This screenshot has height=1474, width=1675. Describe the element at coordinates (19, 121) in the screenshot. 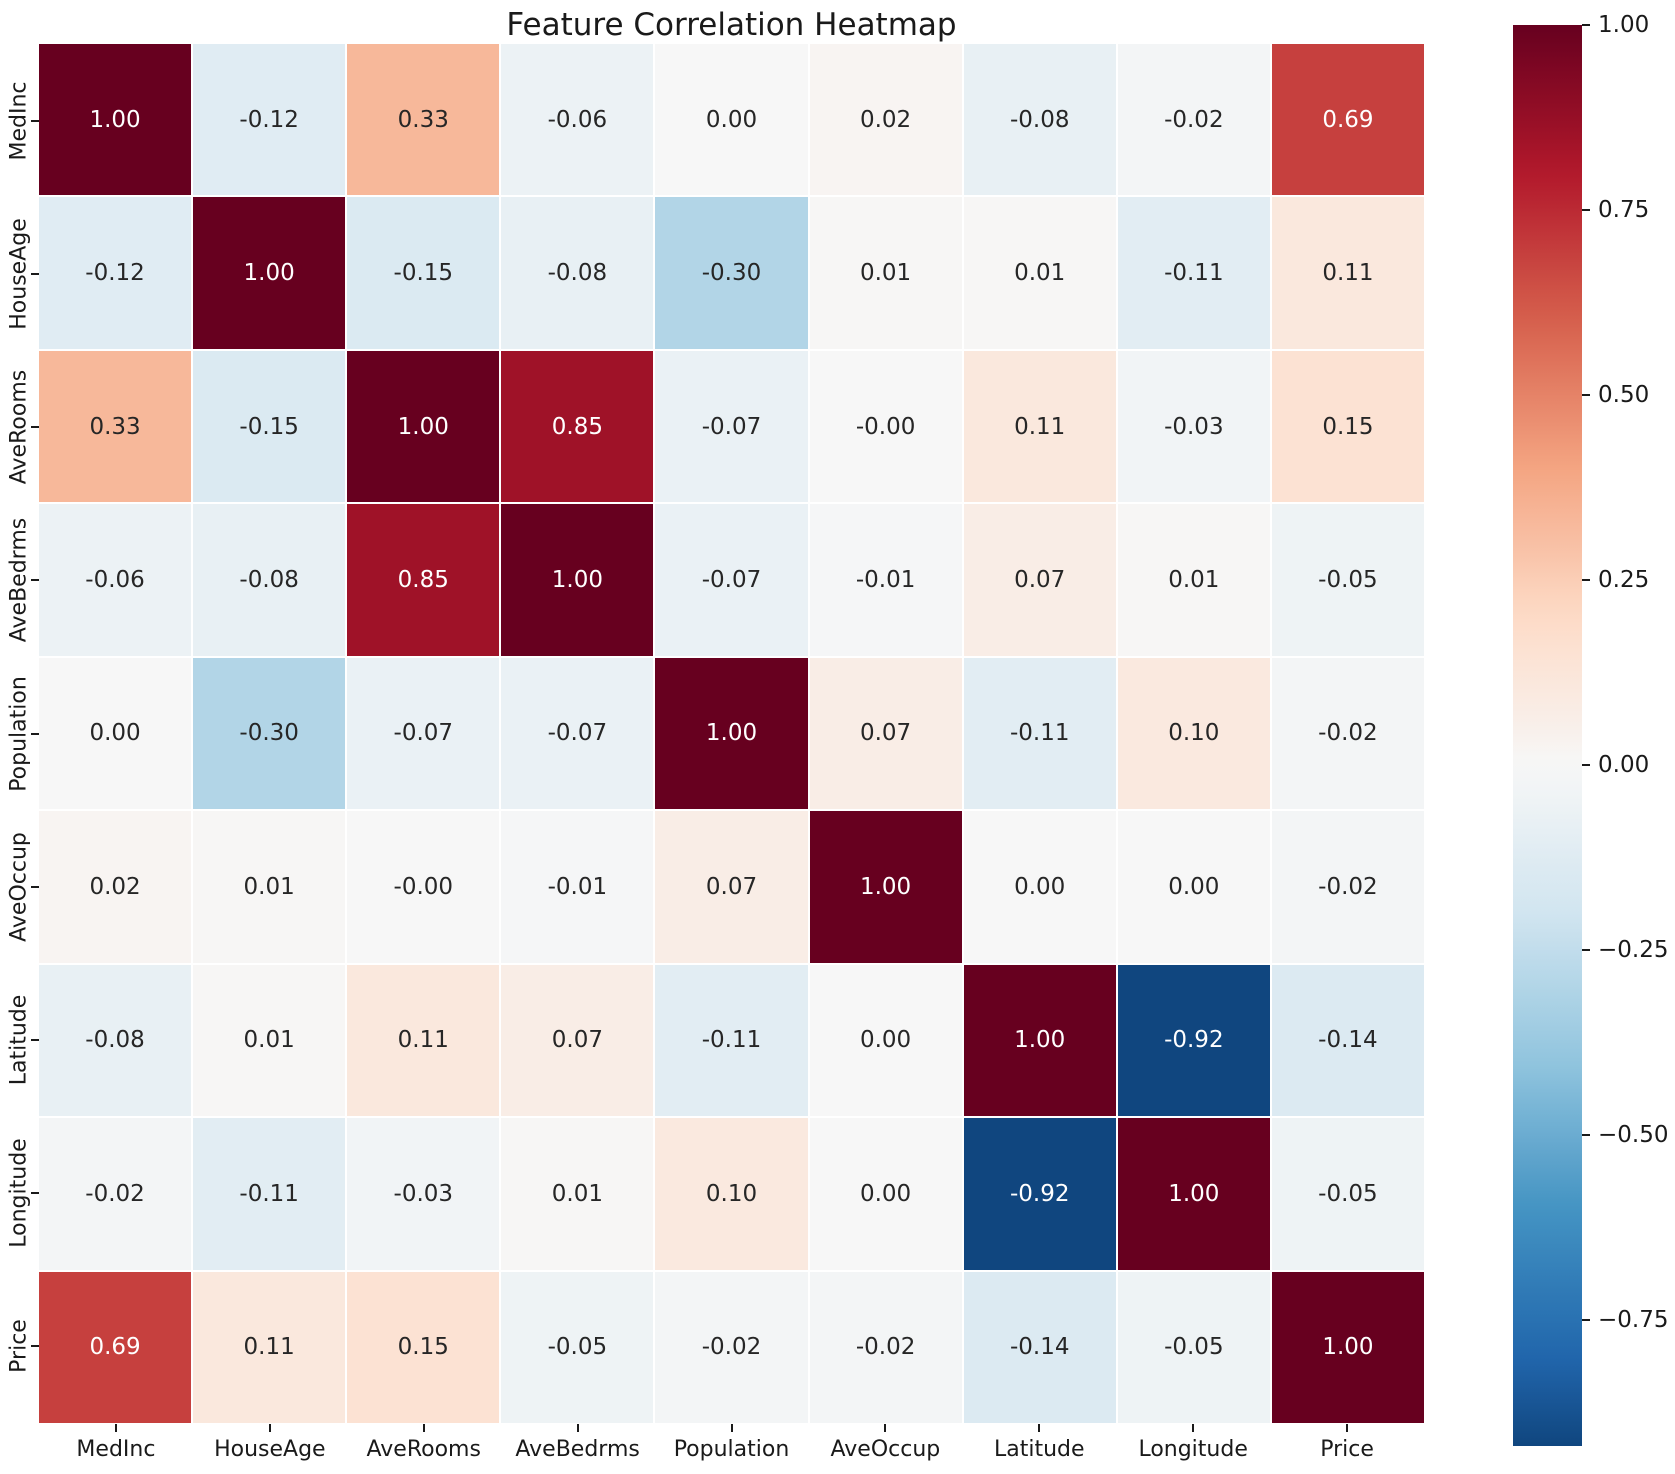

I see `y-tick-label: MedInc` at that location.